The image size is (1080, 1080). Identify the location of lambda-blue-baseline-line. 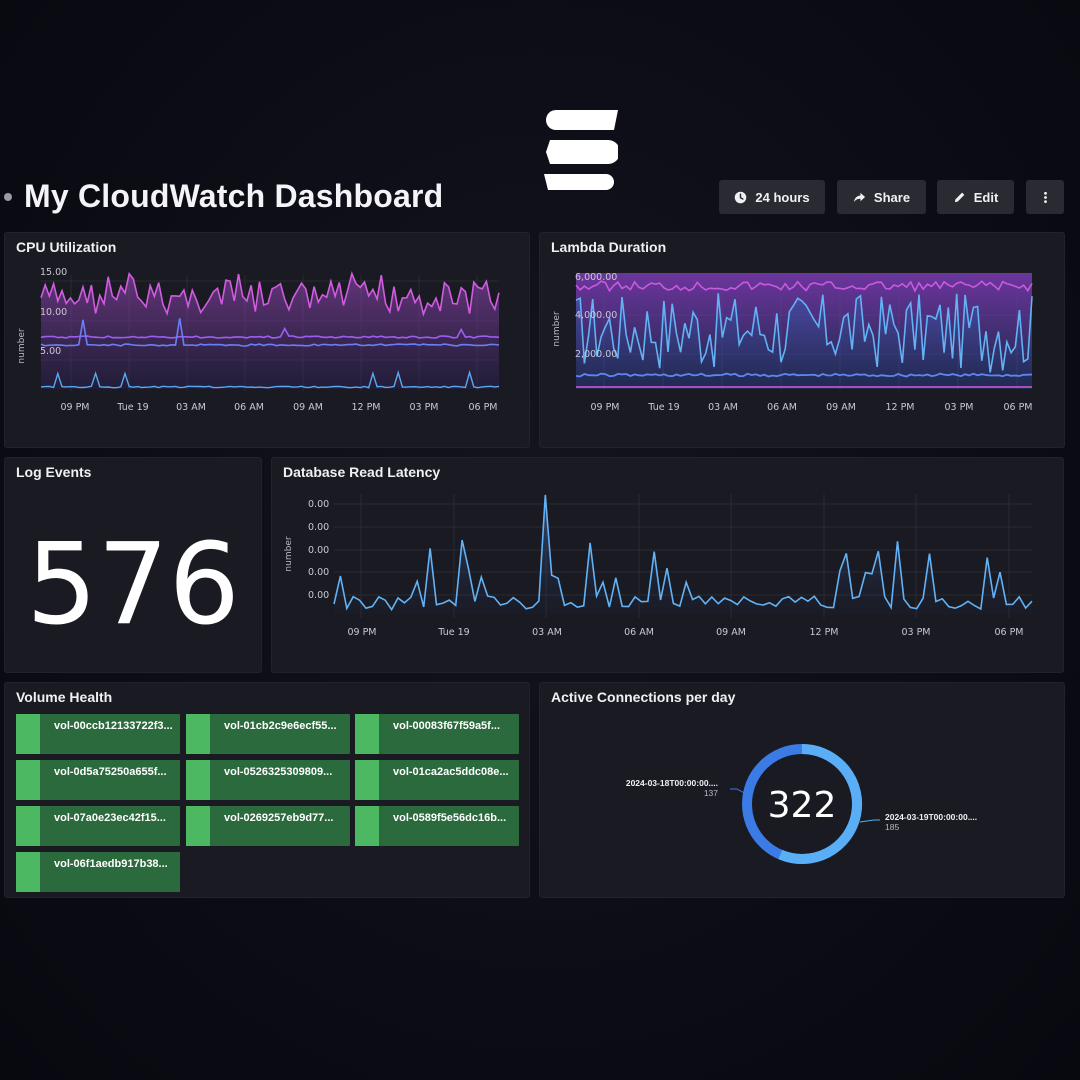
(804, 375).